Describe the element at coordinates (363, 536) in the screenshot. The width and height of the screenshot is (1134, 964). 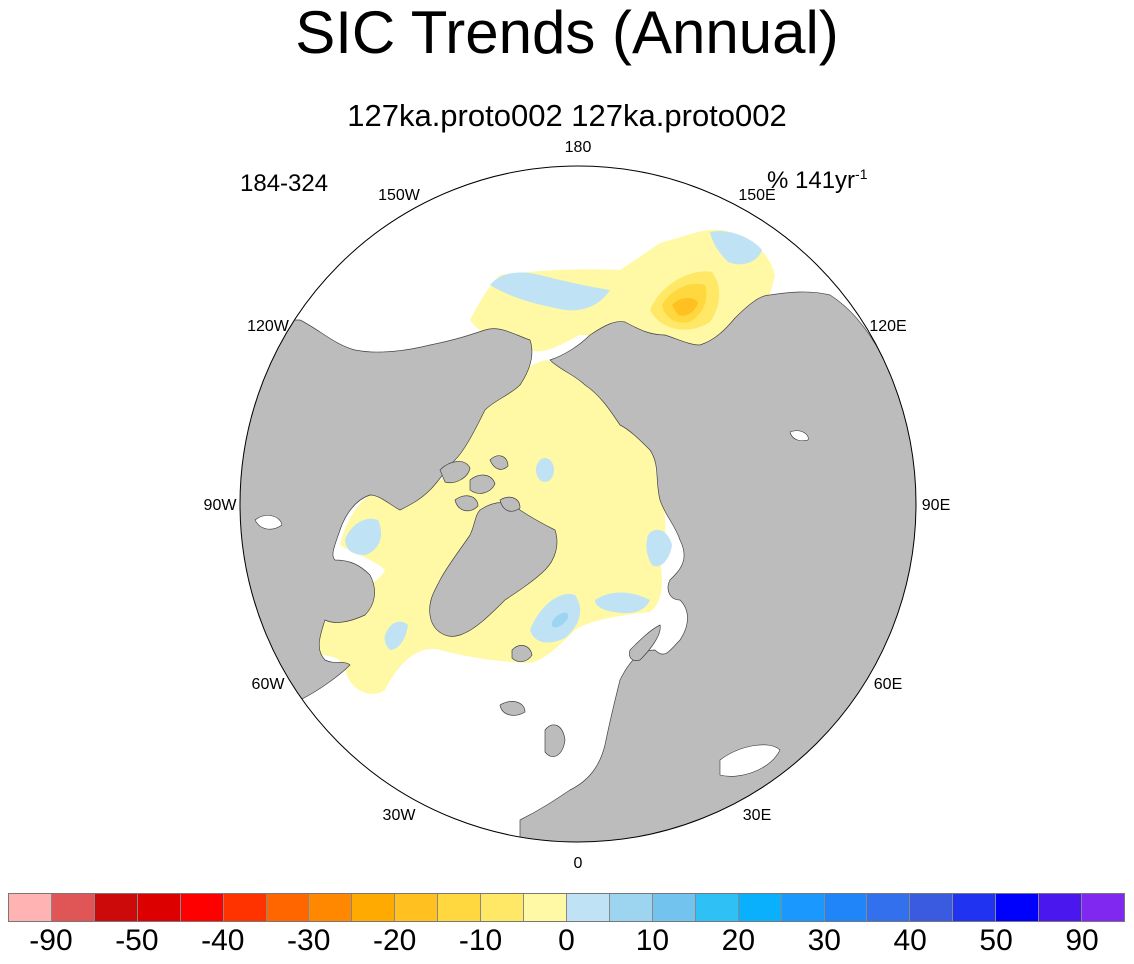
I see `sea-ice-trend-pos-hudson` at that location.